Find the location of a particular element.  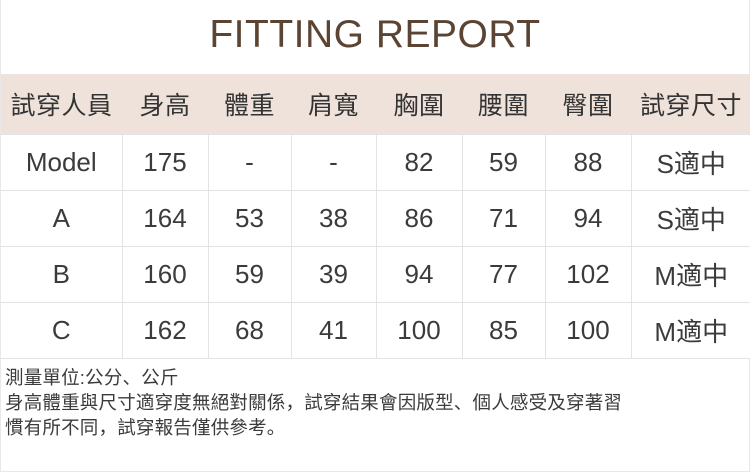

cell-hip: 100 is located at coordinates (588, 330).